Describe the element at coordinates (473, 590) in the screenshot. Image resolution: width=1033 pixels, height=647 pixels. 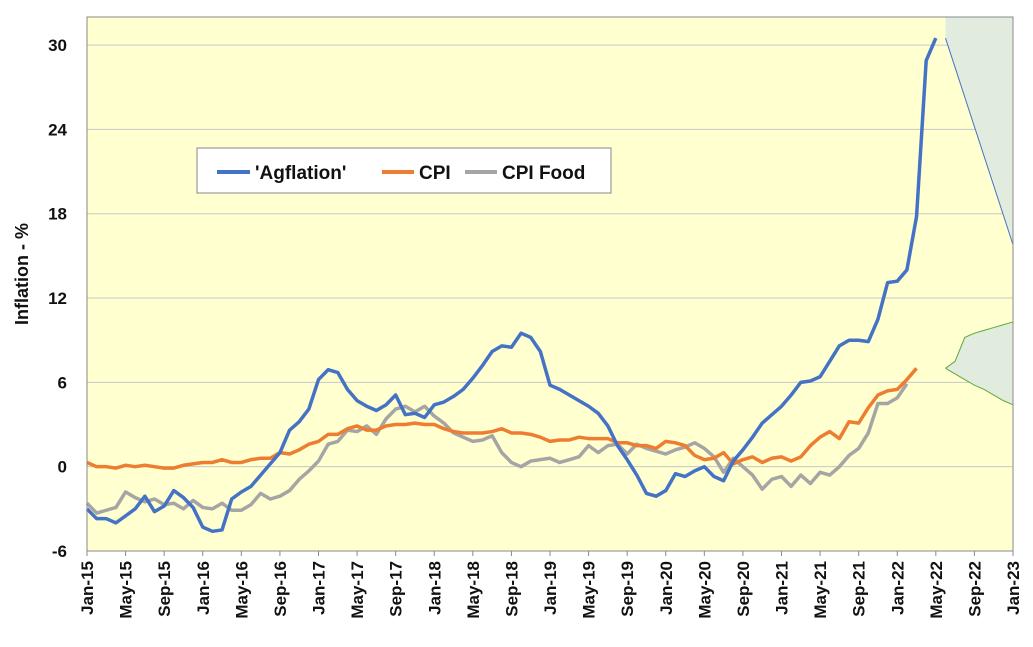
I see `x-tick-label: May-18` at that location.